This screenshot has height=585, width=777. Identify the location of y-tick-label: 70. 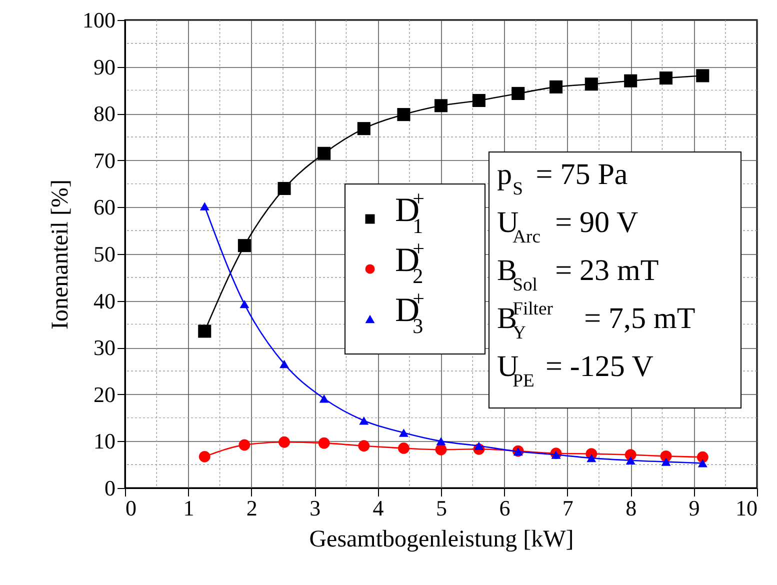
(105, 160).